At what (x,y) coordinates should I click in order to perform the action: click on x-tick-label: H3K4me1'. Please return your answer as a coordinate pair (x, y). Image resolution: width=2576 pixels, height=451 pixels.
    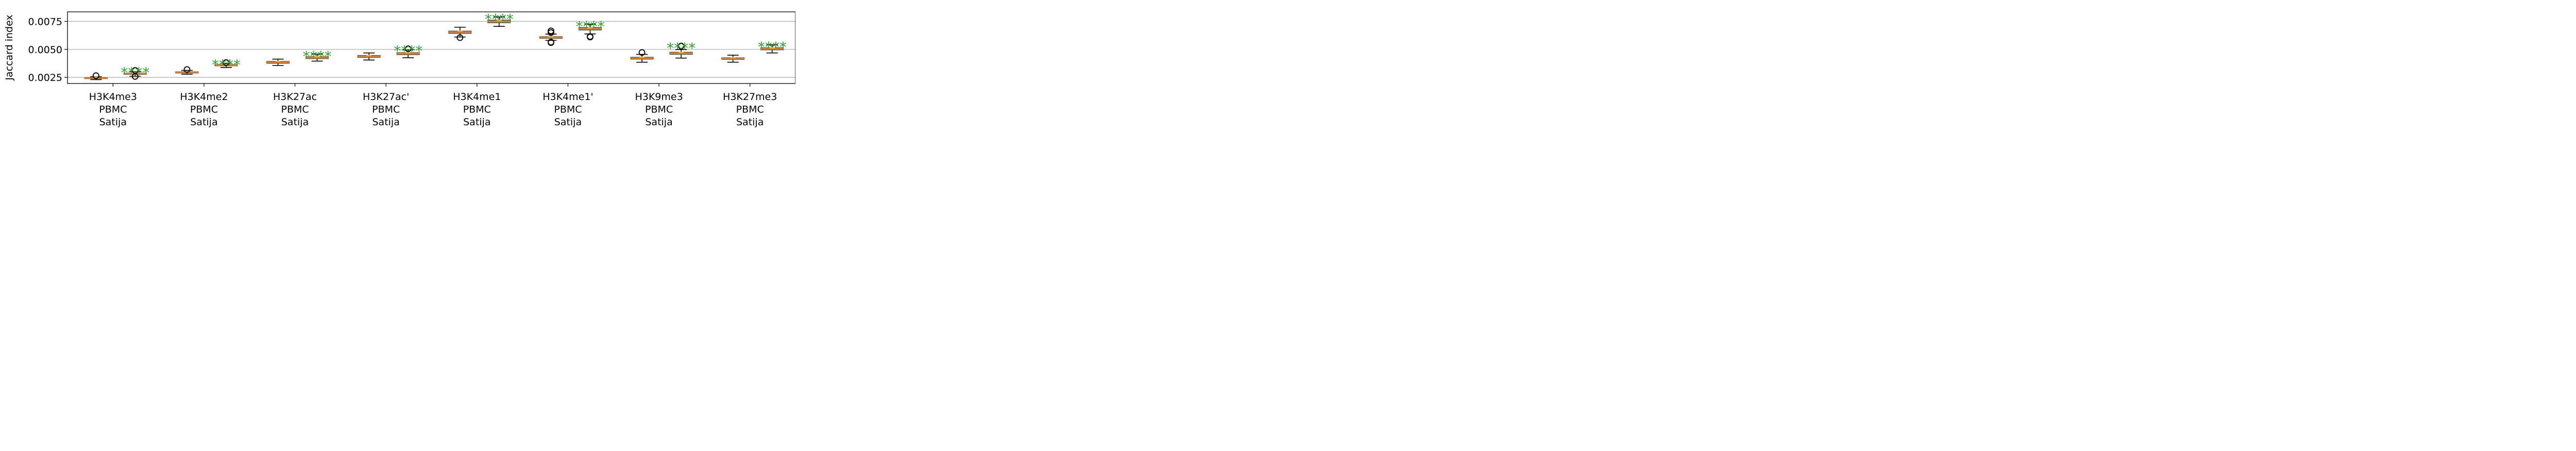
    Looking at the image, I should click on (568, 97).